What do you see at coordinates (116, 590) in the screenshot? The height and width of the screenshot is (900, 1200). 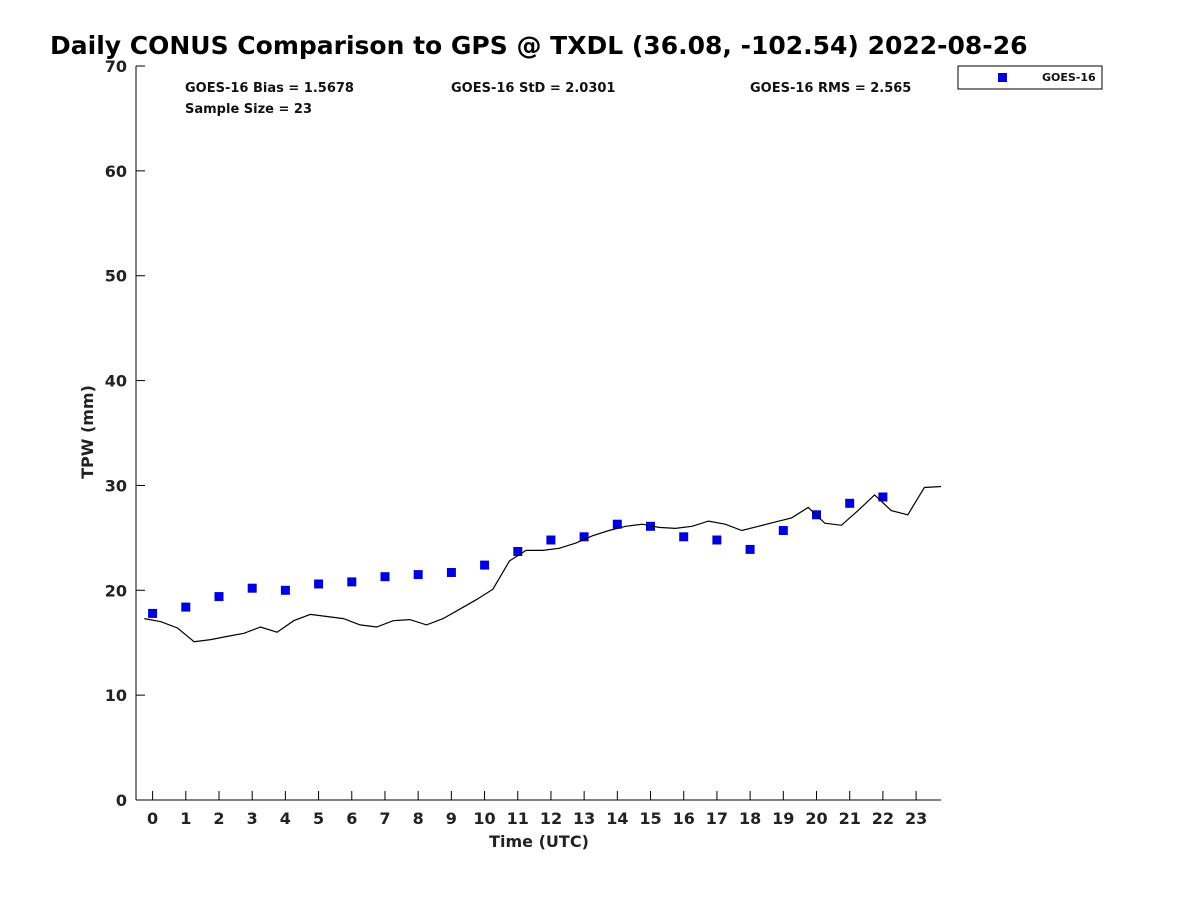 I see `y-tick-label: 20` at bounding box center [116, 590].